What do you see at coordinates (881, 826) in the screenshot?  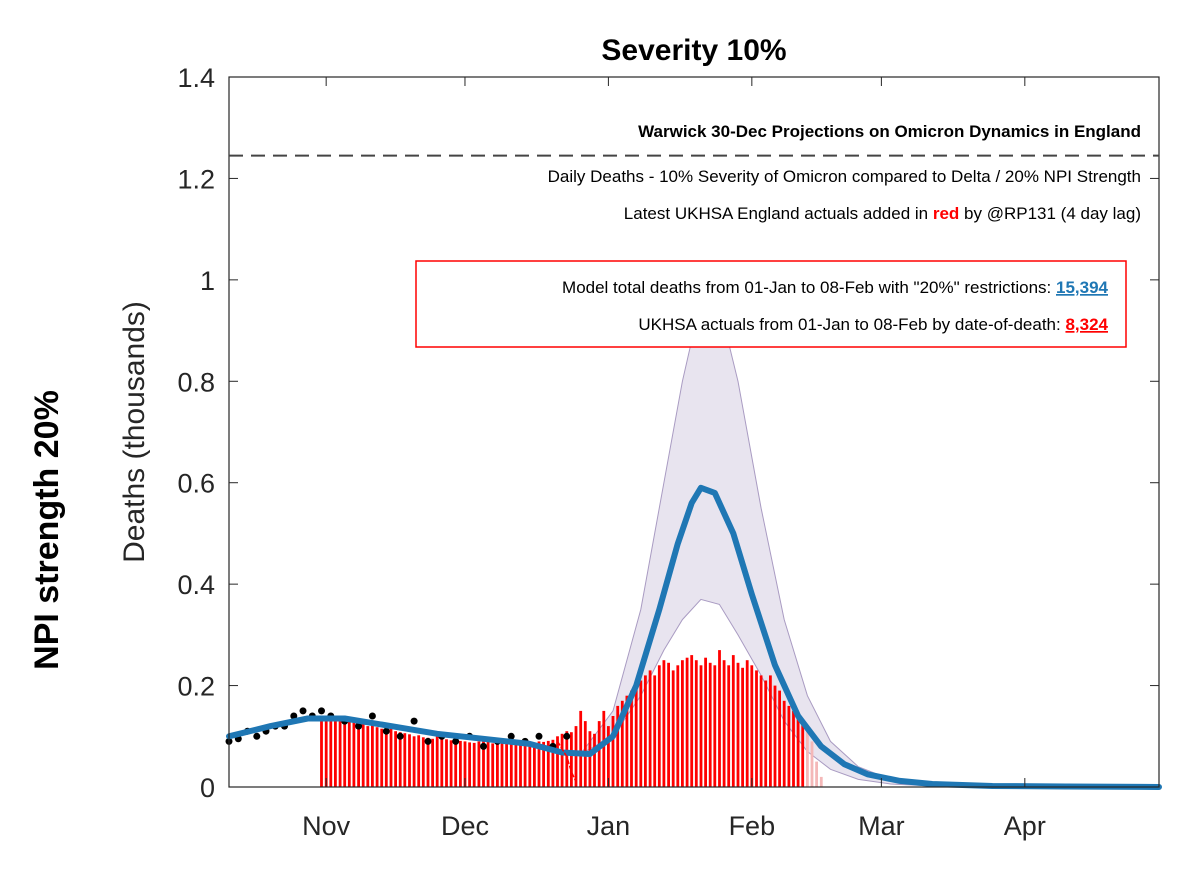 I see `x-tick-label: Mar` at bounding box center [881, 826].